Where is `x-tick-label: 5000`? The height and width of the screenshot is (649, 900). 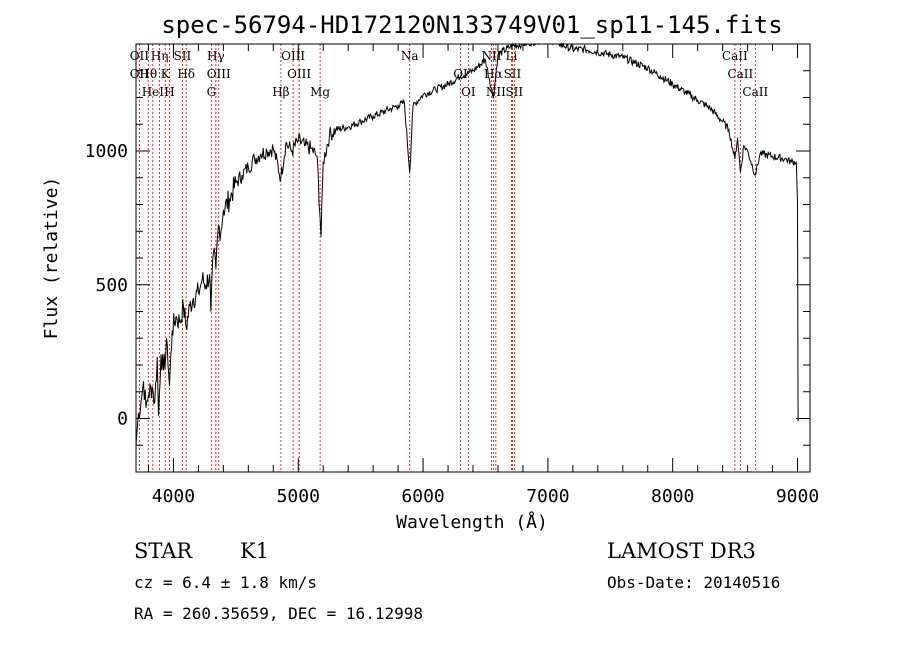
x-tick-label: 5000 is located at coordinates (298, 496).